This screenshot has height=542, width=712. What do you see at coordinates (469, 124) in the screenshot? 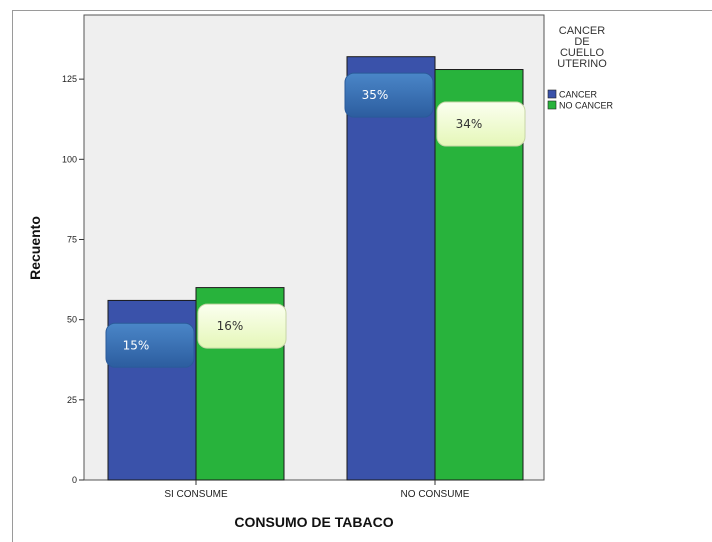
I see `percent-label: 34%` at bounding box center [469, 124].